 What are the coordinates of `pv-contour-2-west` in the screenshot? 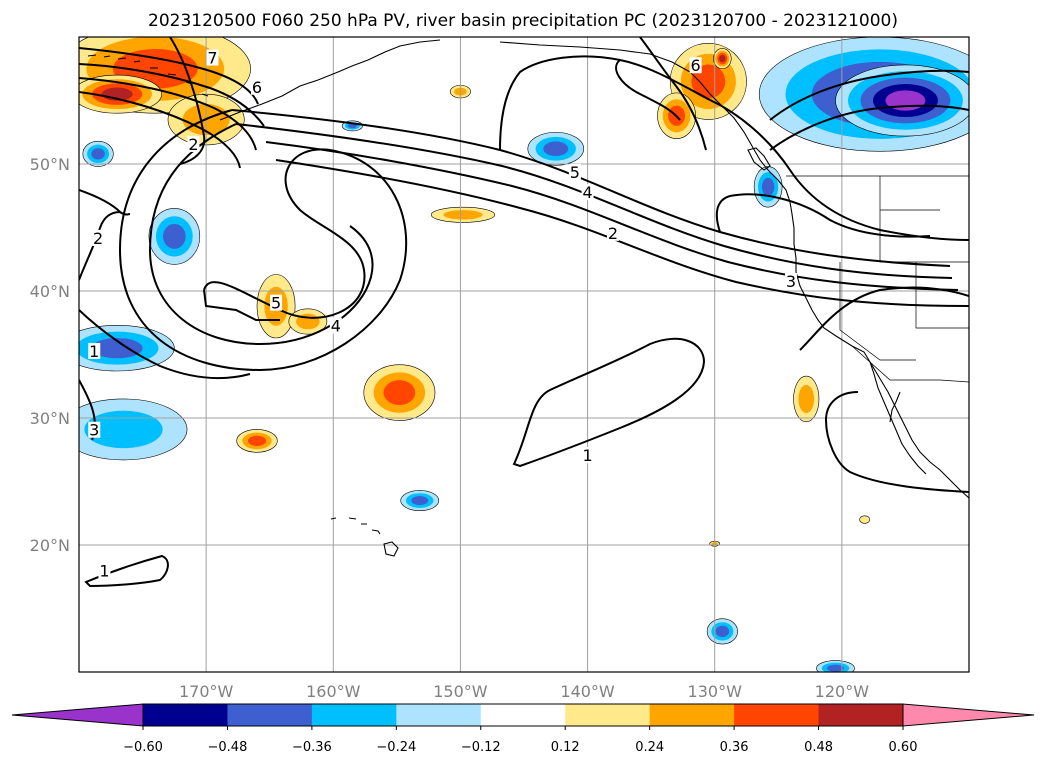 It's located at (105, 235).